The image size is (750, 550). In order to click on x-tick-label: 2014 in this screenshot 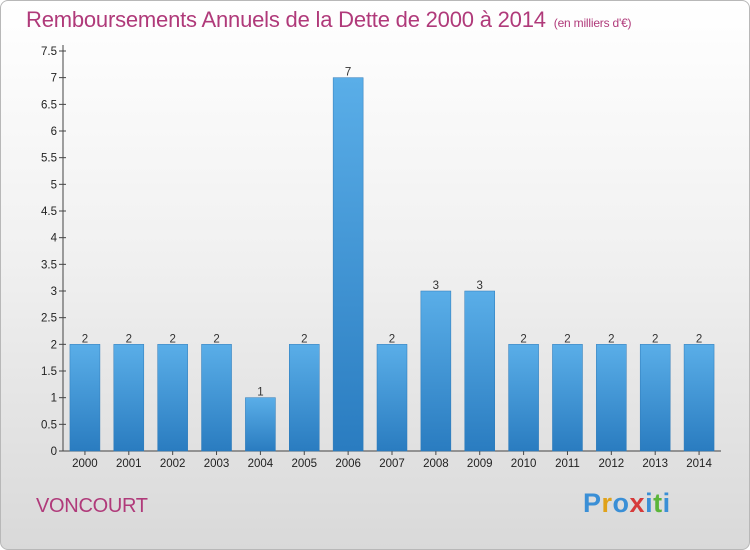, I will do `click(699, 464)`.